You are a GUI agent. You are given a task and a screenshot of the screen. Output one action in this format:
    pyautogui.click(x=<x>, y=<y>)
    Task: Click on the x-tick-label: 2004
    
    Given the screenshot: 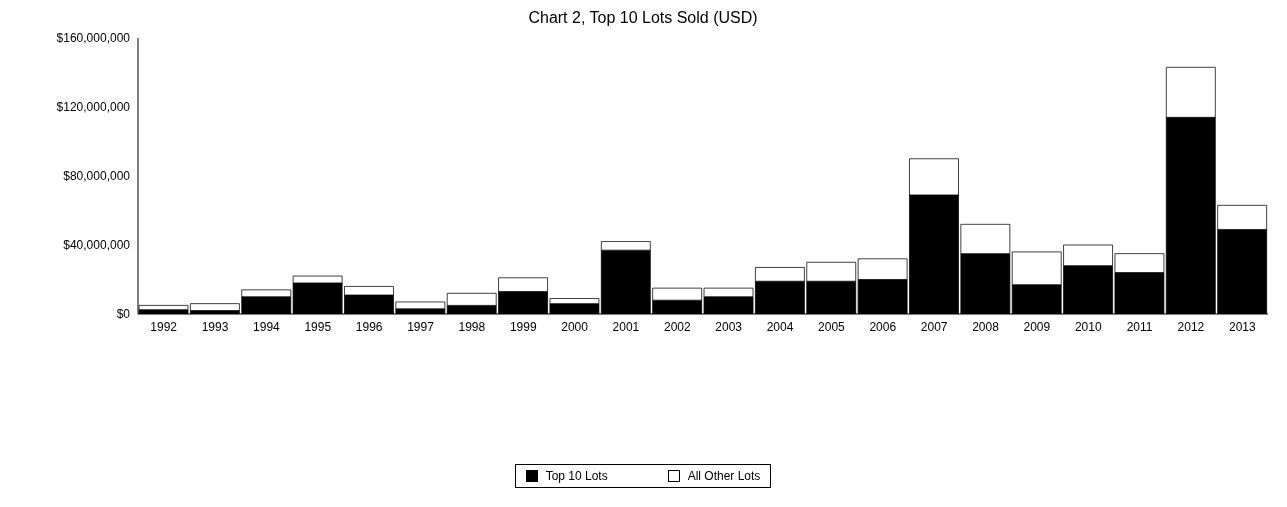 What is the action you would take?
    pyautogui.click(x=780, y=326)
    